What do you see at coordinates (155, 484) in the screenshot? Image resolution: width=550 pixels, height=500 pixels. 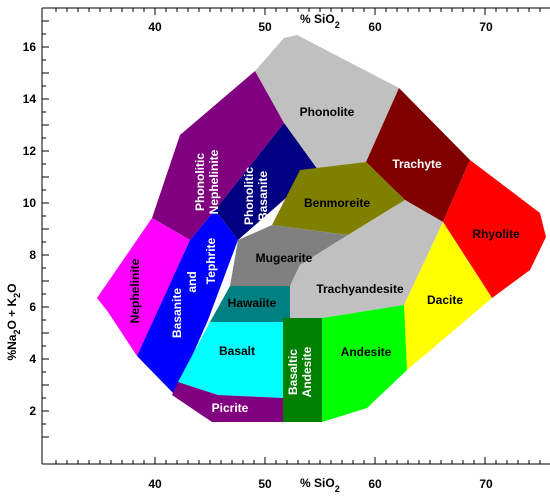 I see `x-tick-label-bottom-40: 40` at bounding box center [155, 484].